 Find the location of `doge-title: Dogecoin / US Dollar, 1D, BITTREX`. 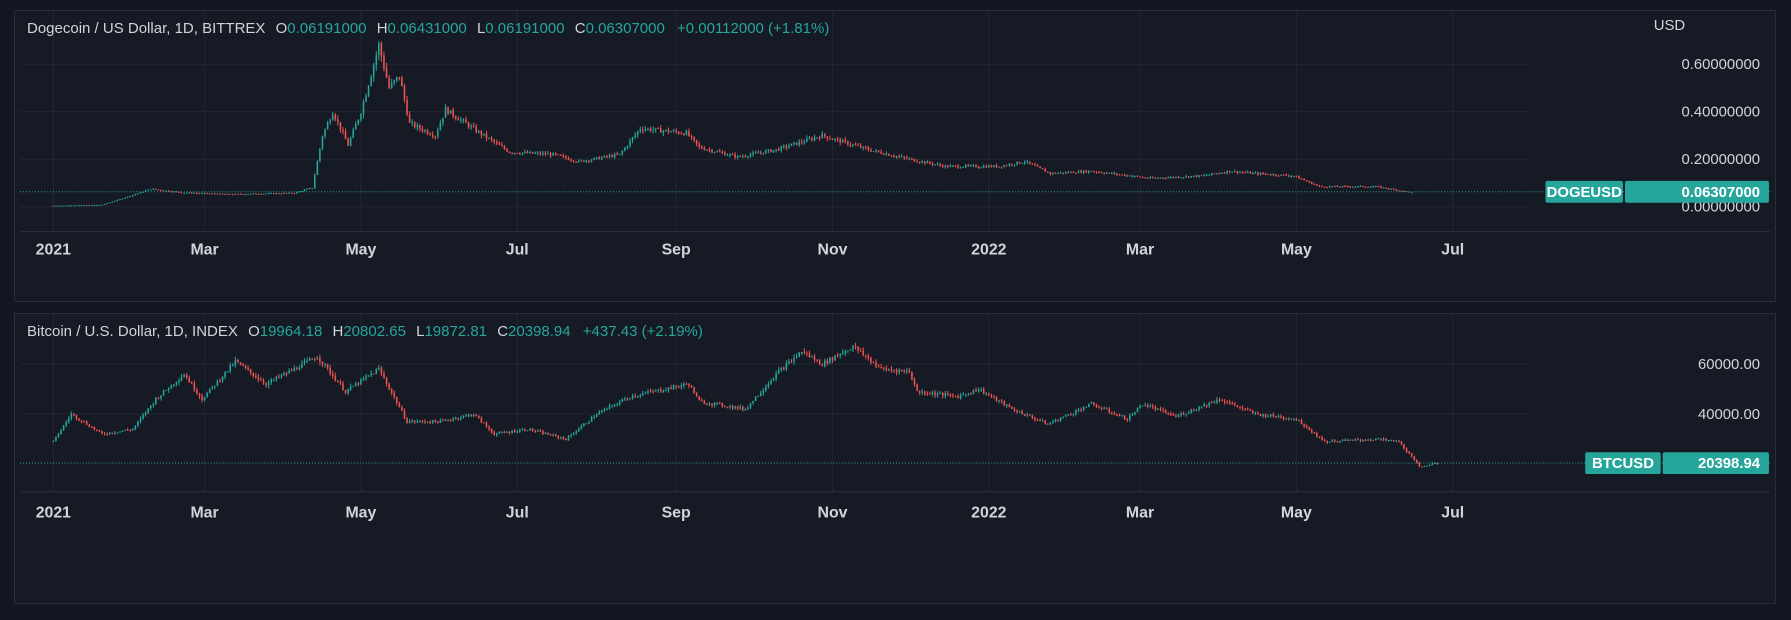

doge-title: Dogecoin / US Dollar, 1D, BITTREX is located at coordinates (146, 28).